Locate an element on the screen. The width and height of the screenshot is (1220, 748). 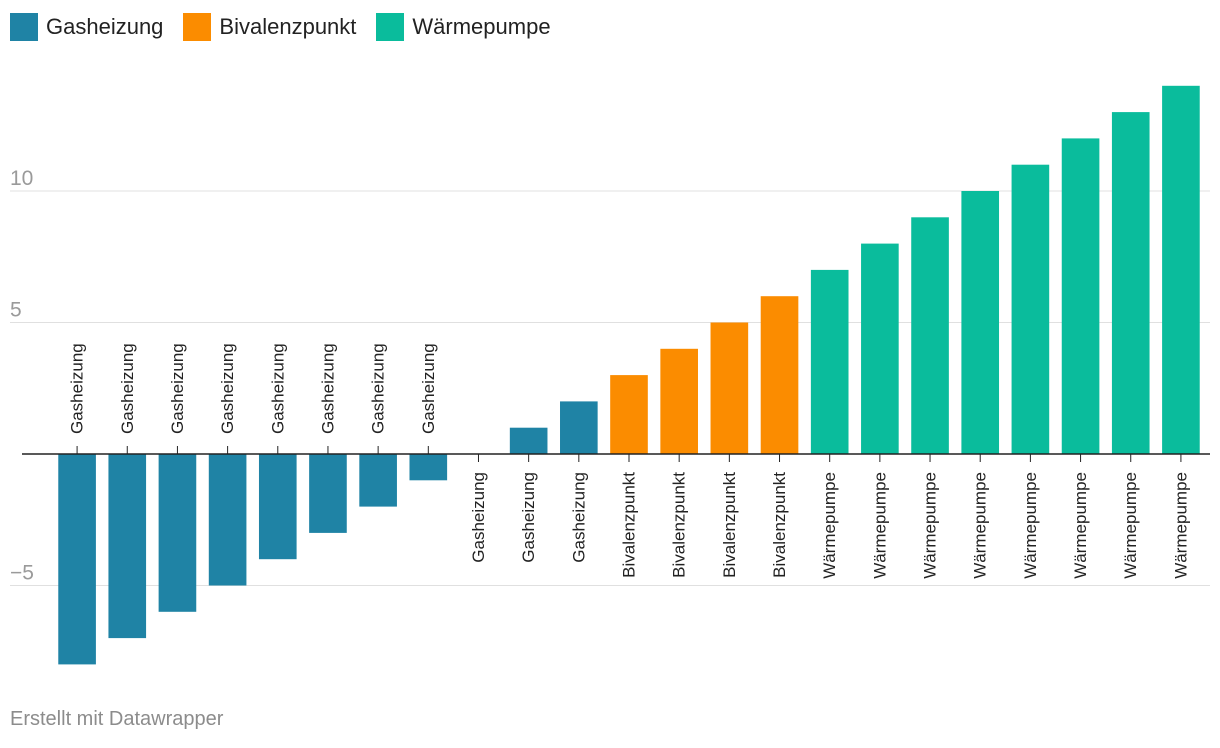
y-tick-label: −5 is located at coordinates (22, 573).